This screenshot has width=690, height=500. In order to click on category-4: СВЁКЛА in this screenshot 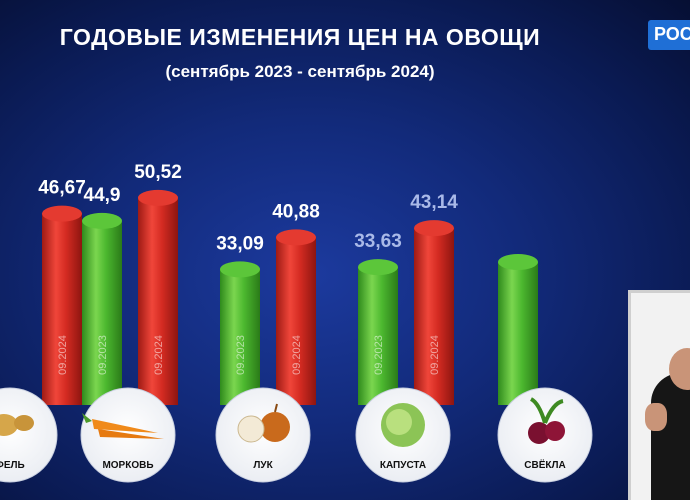, I will do `click(545, 435)`.